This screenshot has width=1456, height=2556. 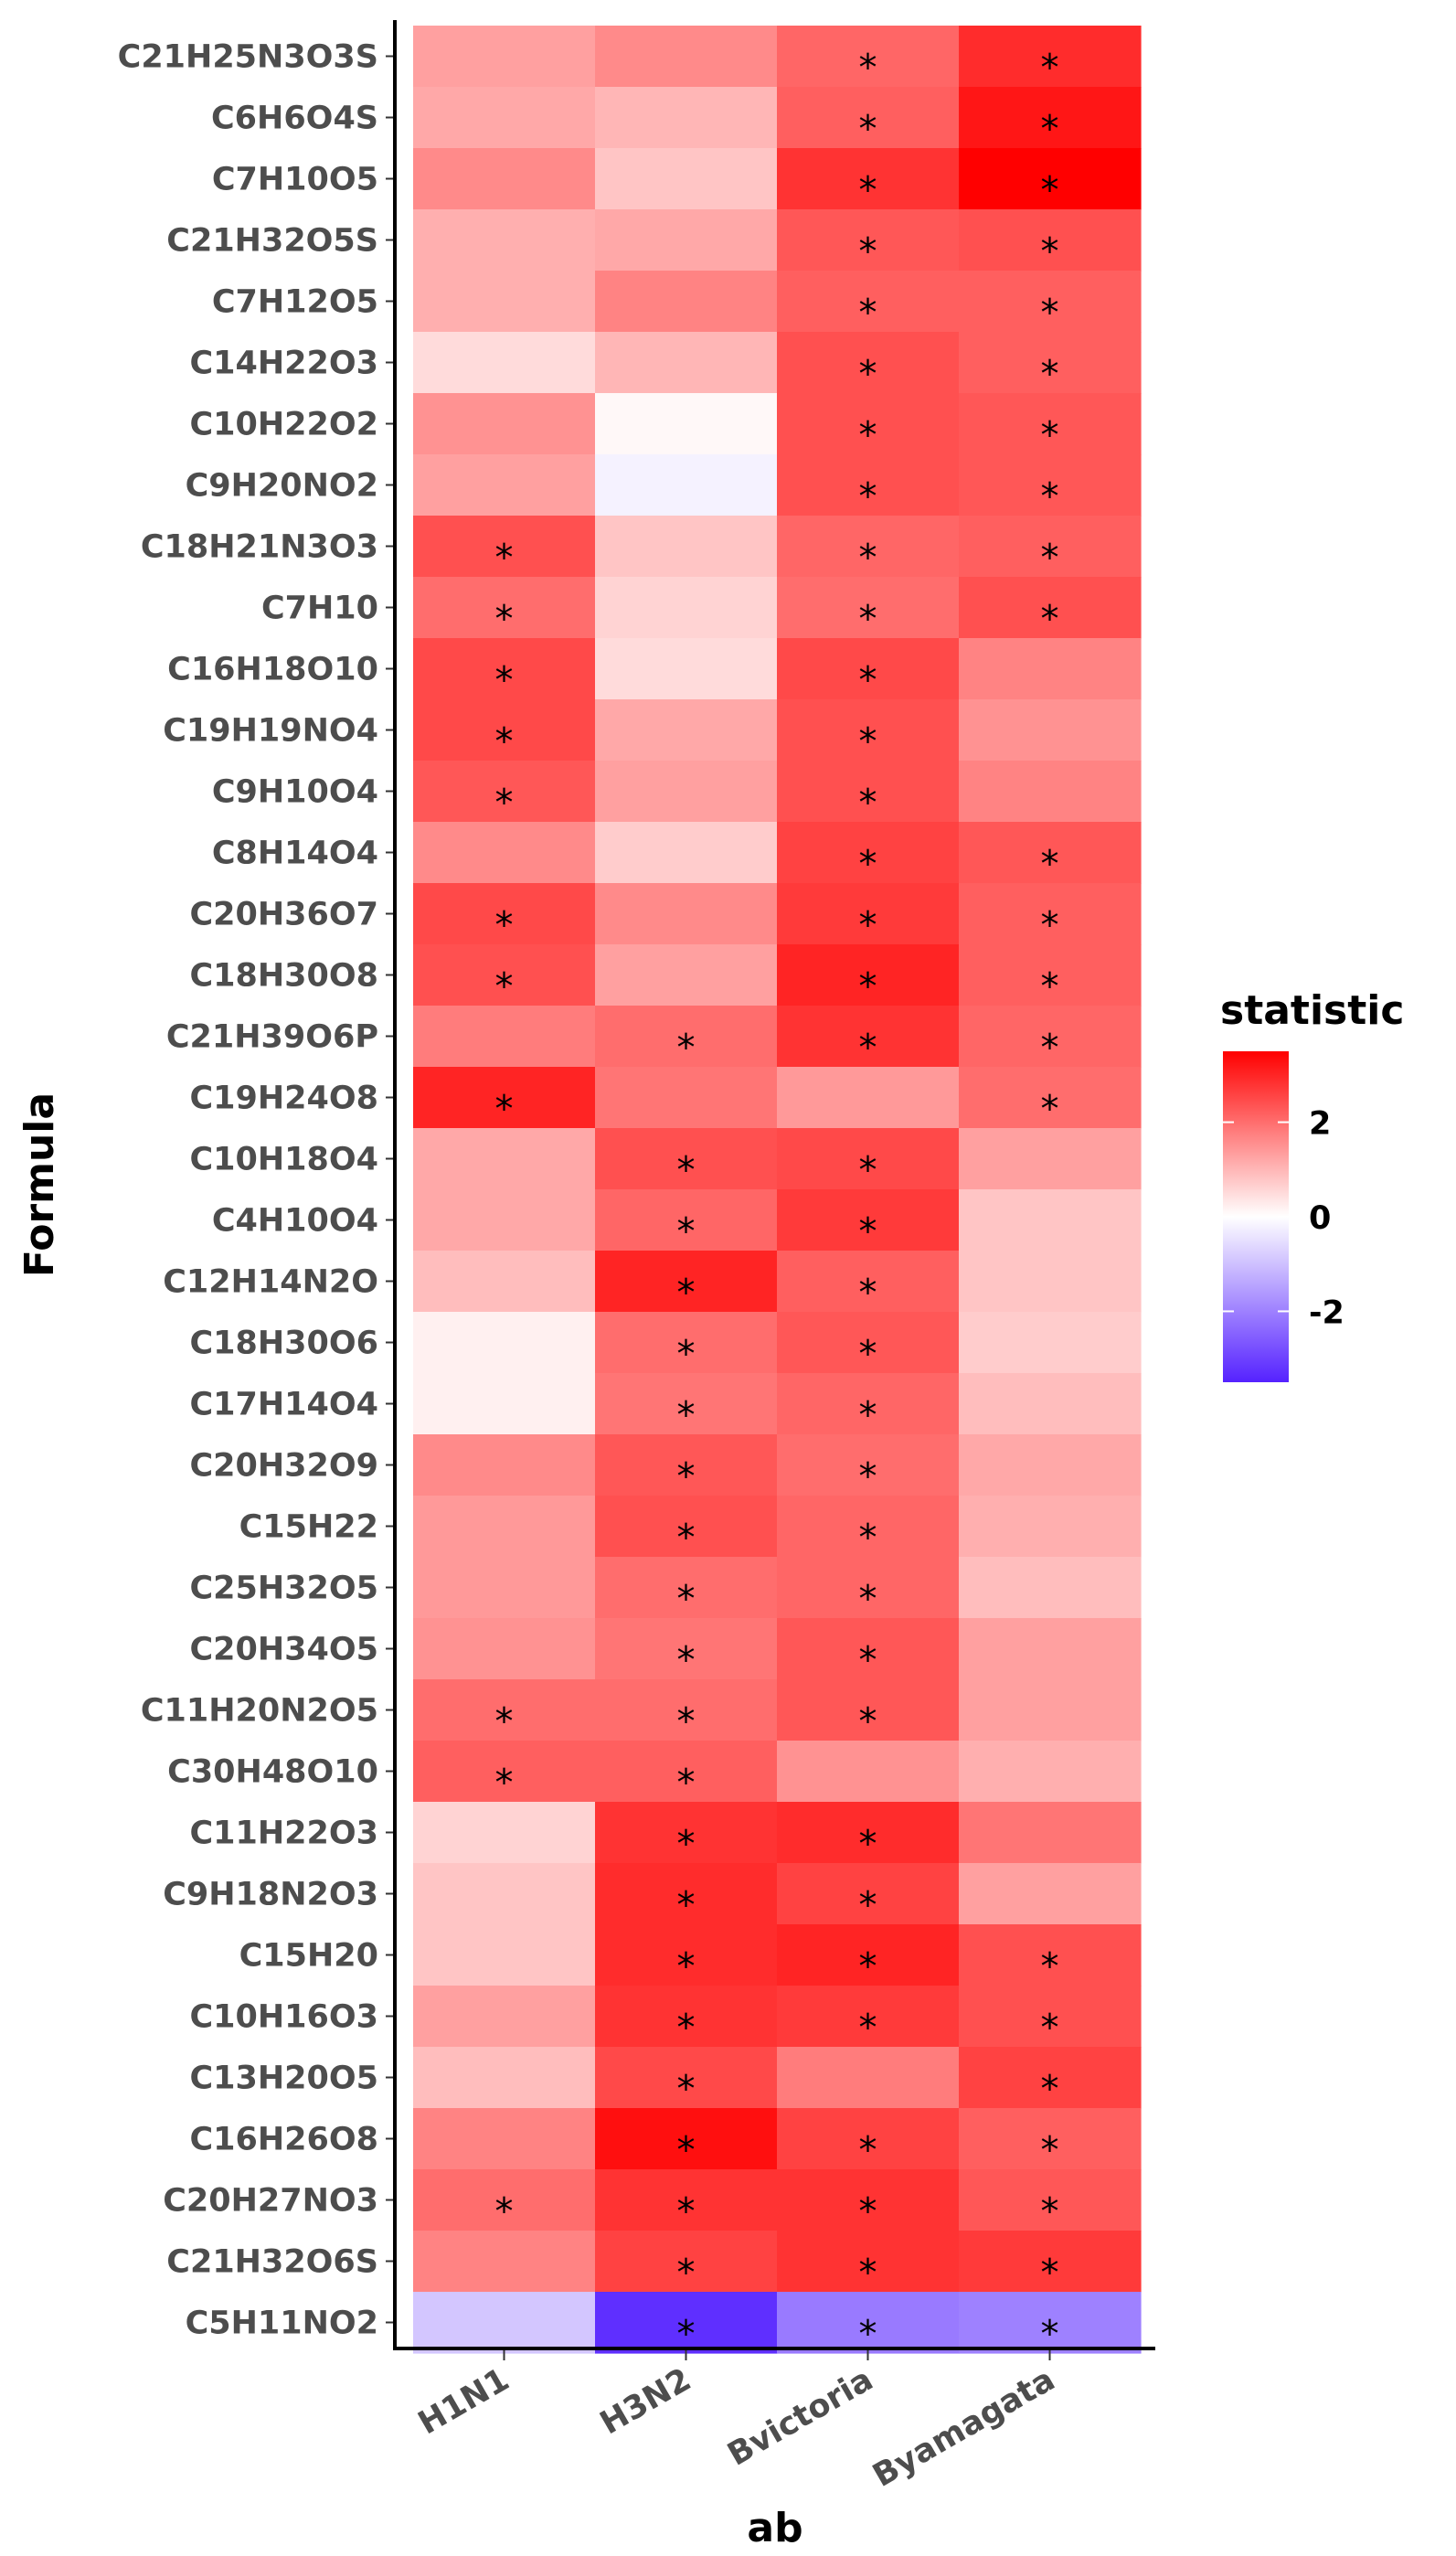 I want to click on y-tick-label: C10H22O2, so click(x=285, y=425).